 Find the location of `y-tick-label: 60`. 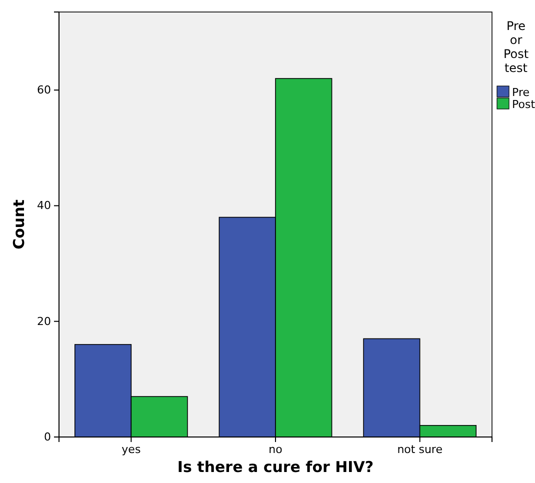

y-tick-label: 60 is located at coordinates (44, 90).